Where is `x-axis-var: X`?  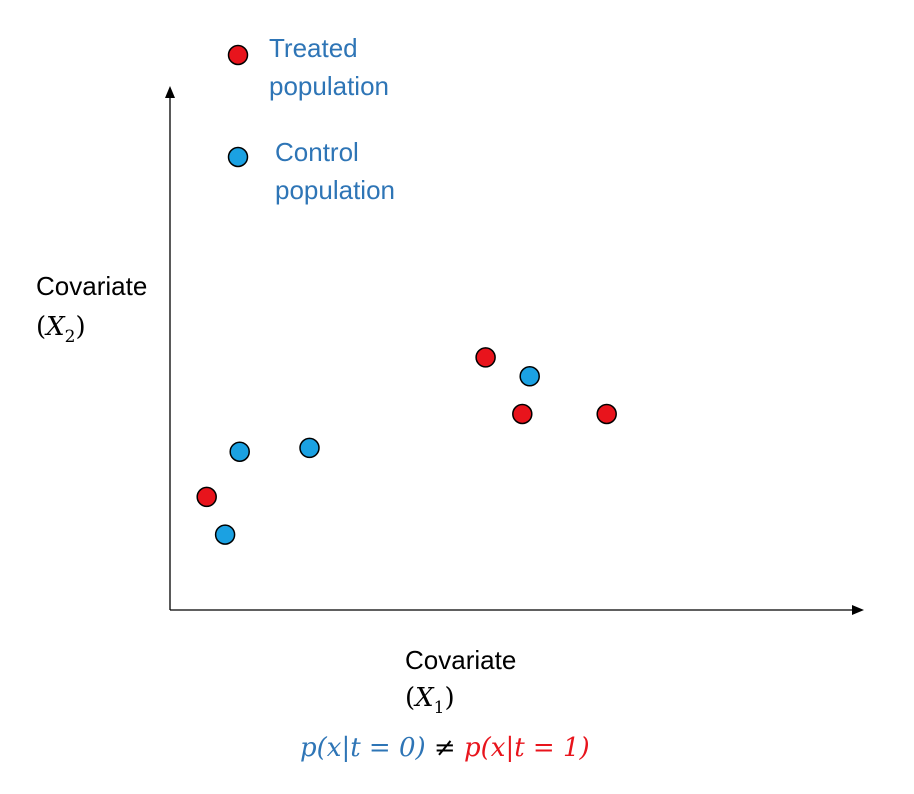
x-axis-var: X is located at coordinates (424, 698).